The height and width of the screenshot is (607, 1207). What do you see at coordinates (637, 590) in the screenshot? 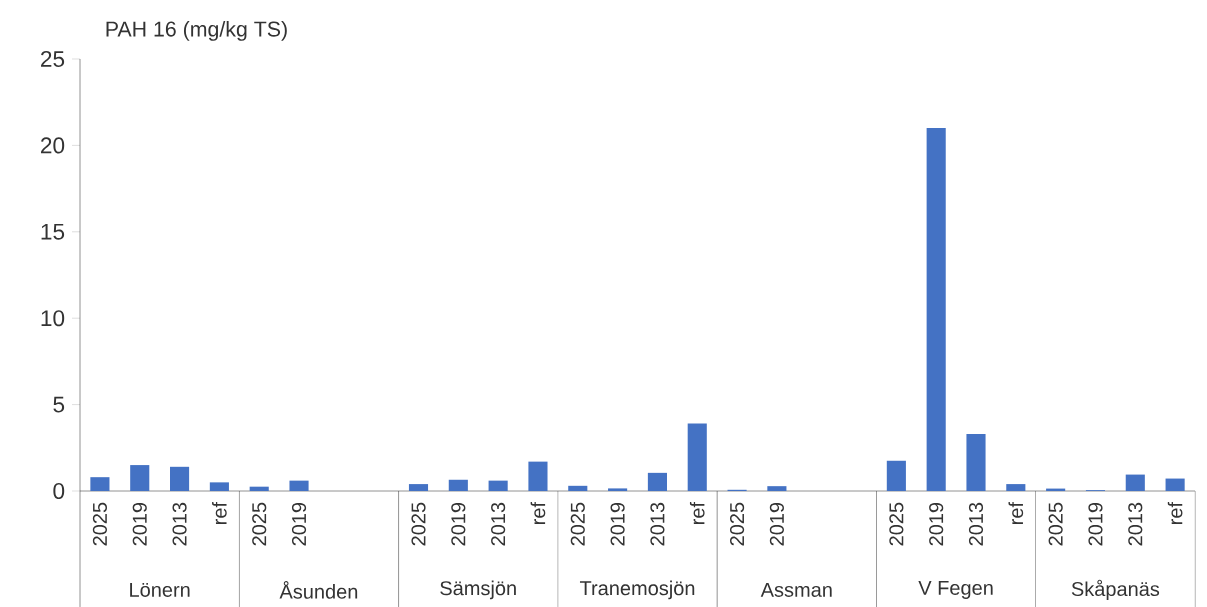
I see `text: Tranemosjön` at bounding box center [637, 590].